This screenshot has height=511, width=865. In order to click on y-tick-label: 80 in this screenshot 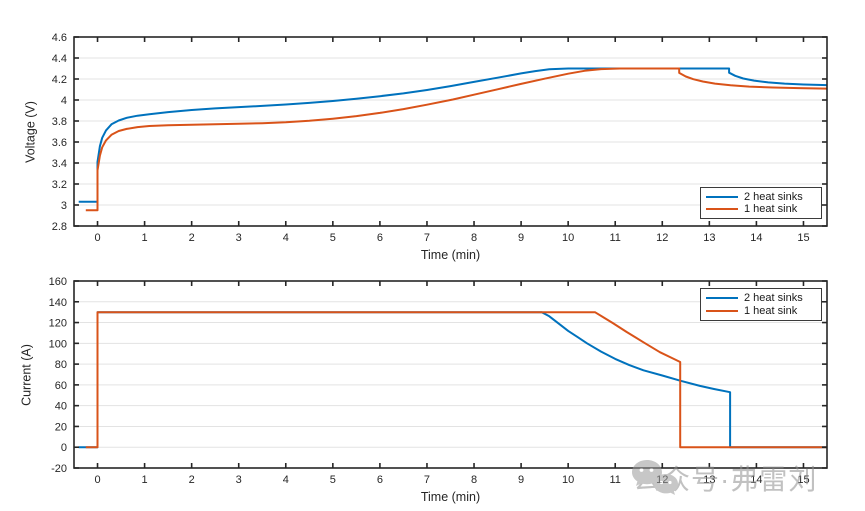, I will do `click(61, 365)`.